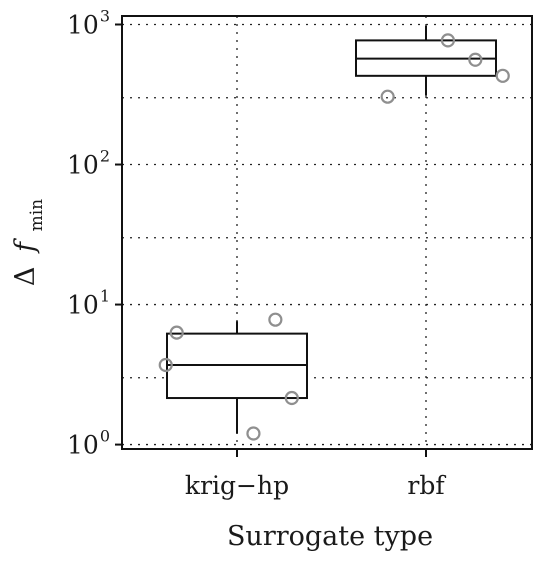  I want to click on y-axis-title-symbol: f, so click(25, 246).